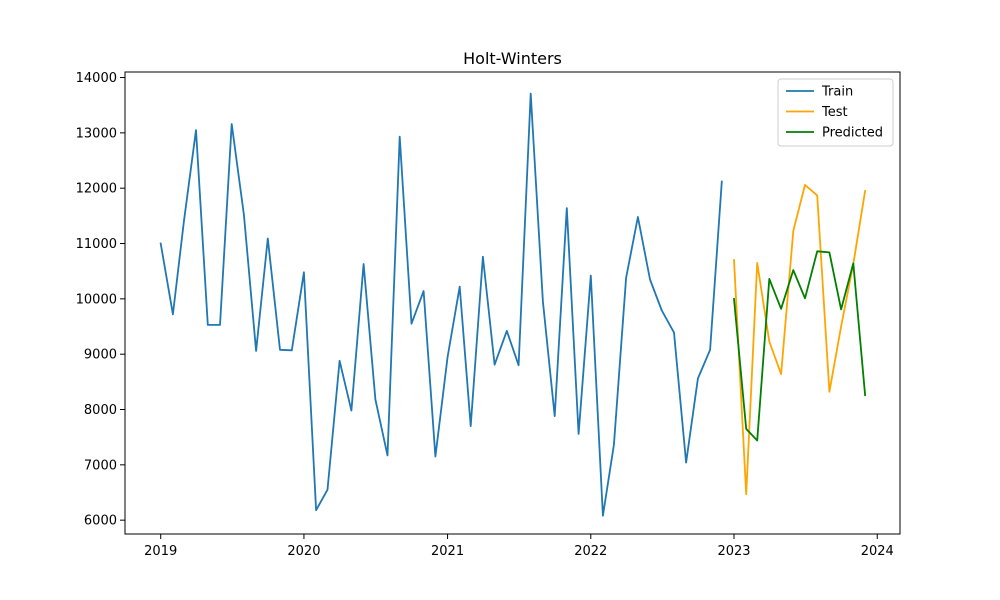  What do you see at coordinates (160, 551) in the screenshot?
I see `x-tick-label: 2019` at bounding box center [160, 551].